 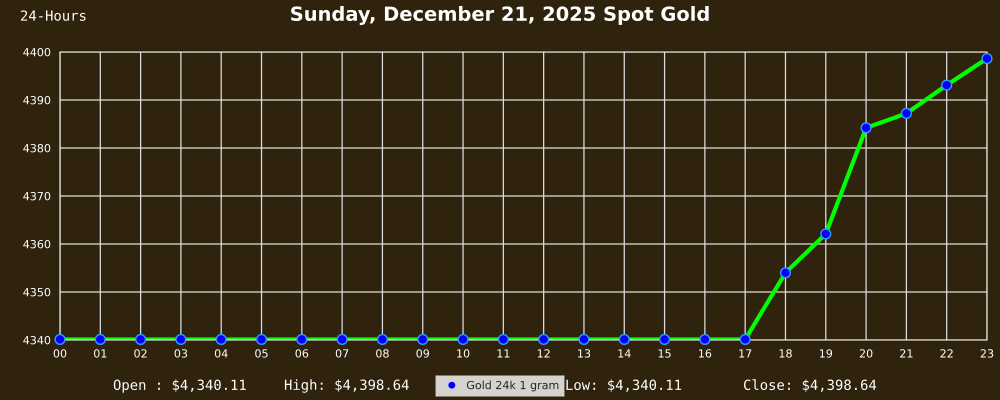 I want to click on x-tick-label: 17, so click(x=745, y=353).